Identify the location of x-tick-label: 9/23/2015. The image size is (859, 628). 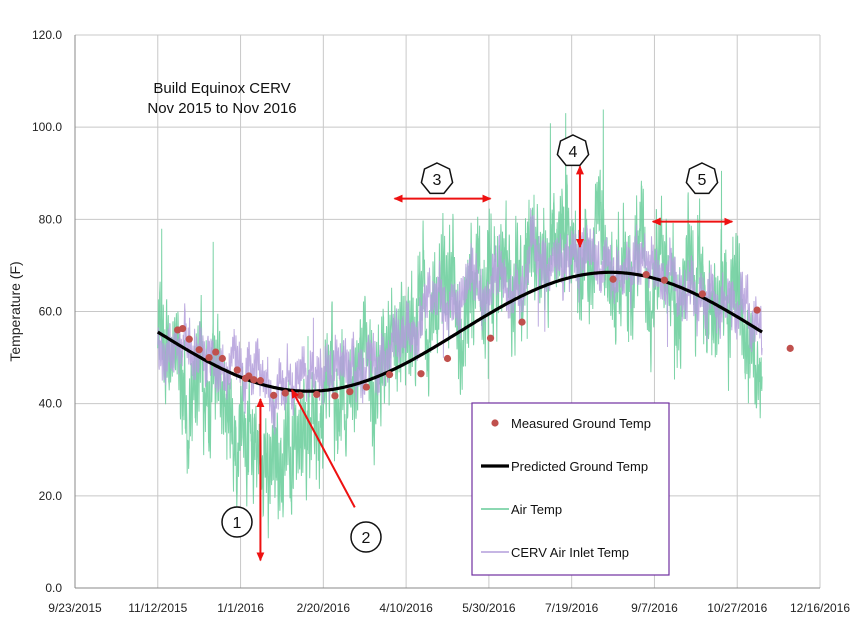
(75, 608).